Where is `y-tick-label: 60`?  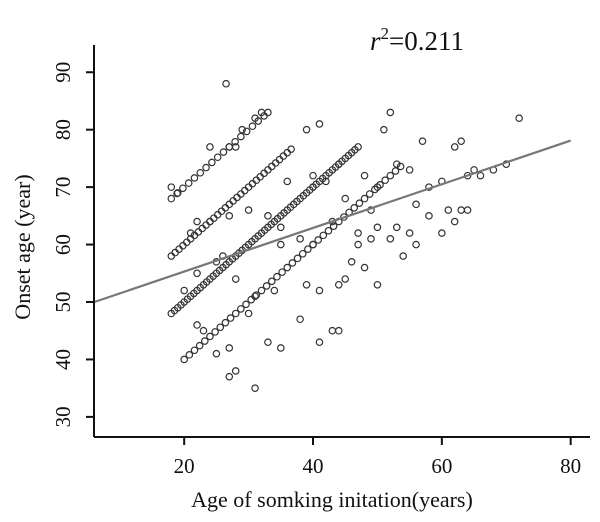 y-tick-label: 60 is located at coordinates (63, 244).